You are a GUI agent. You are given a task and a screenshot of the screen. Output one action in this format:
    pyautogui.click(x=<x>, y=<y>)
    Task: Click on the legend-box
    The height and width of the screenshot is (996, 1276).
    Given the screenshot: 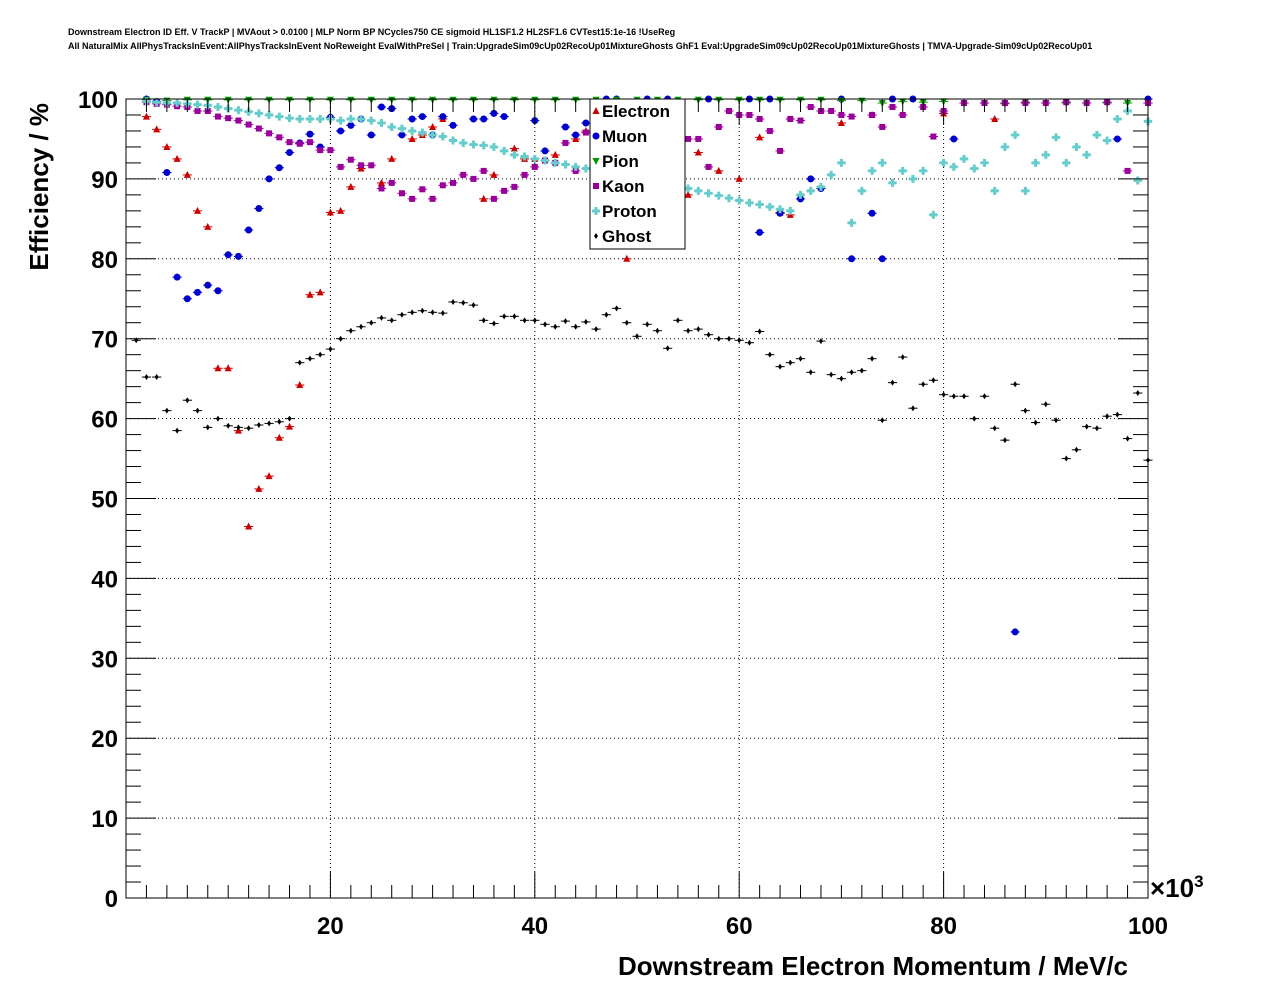 What is the action you would take?
    pyautogui.click(x=637, y=174)
    